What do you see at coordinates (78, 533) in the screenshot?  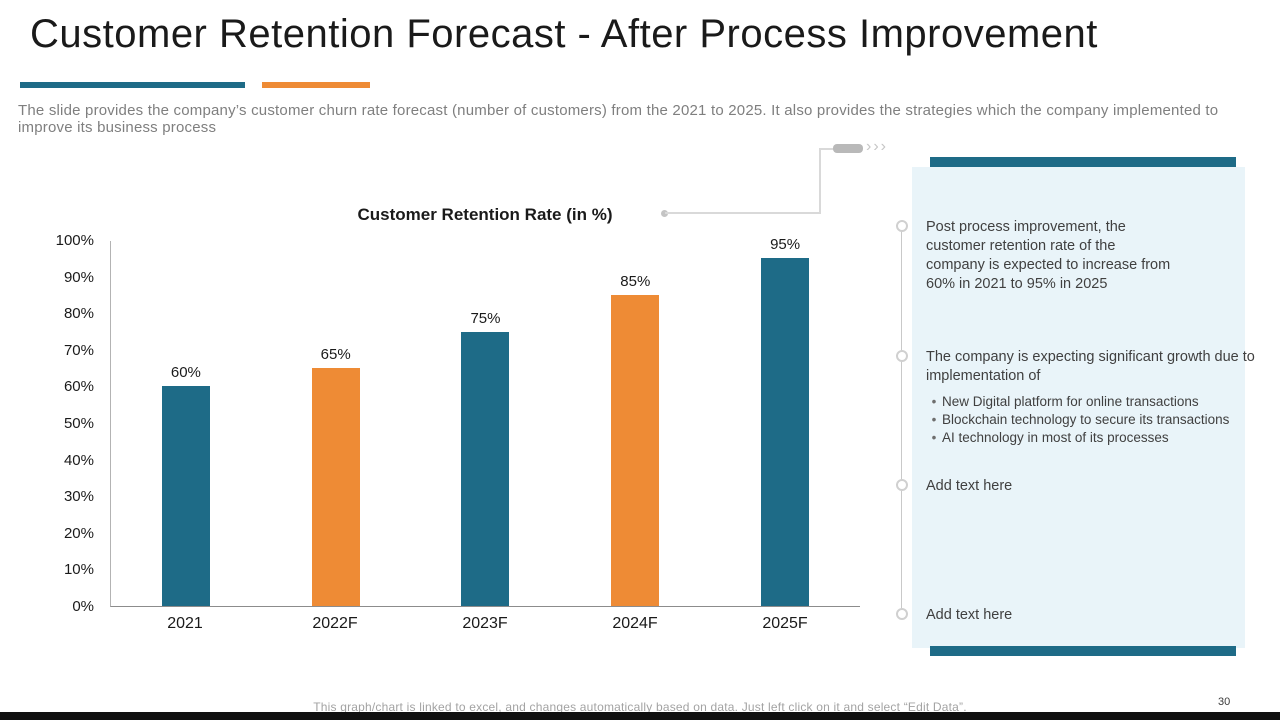 I see `y-tick-label: 20%` at bounding box center [78, 533].